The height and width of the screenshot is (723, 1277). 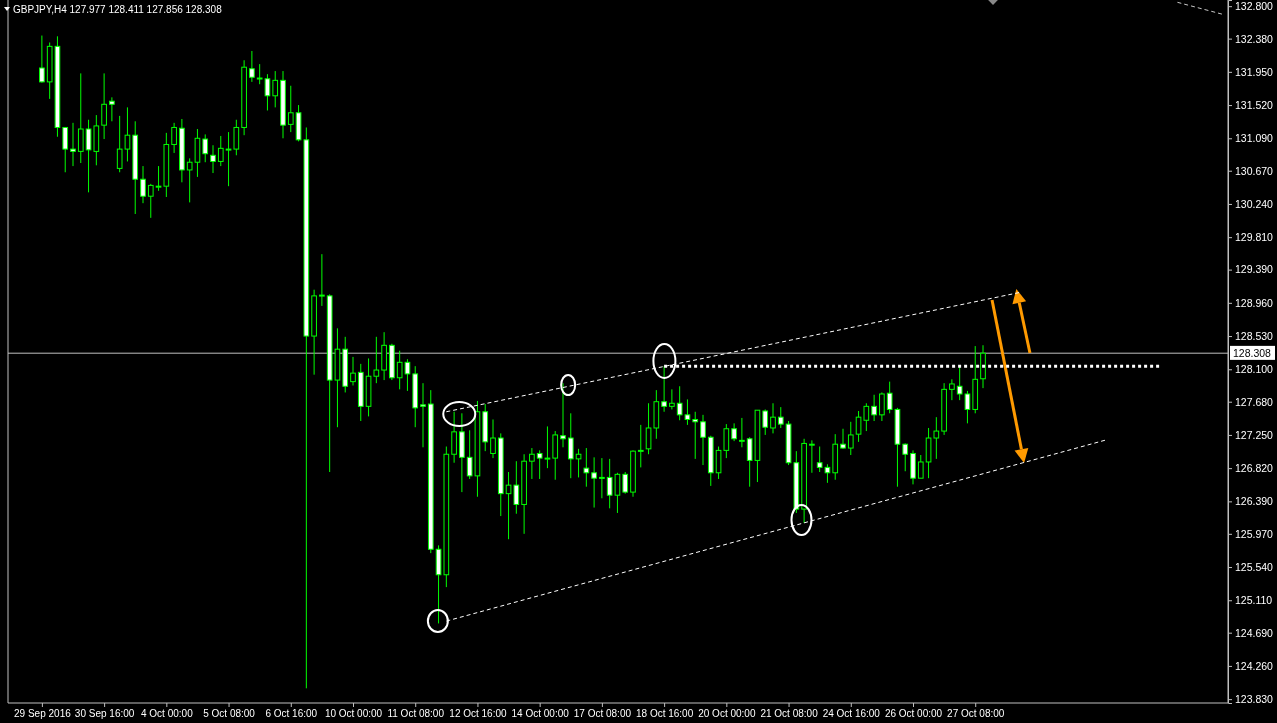 I want to click on x-tick-label: 30 Sep 16:00, so click(x=104, y=714).